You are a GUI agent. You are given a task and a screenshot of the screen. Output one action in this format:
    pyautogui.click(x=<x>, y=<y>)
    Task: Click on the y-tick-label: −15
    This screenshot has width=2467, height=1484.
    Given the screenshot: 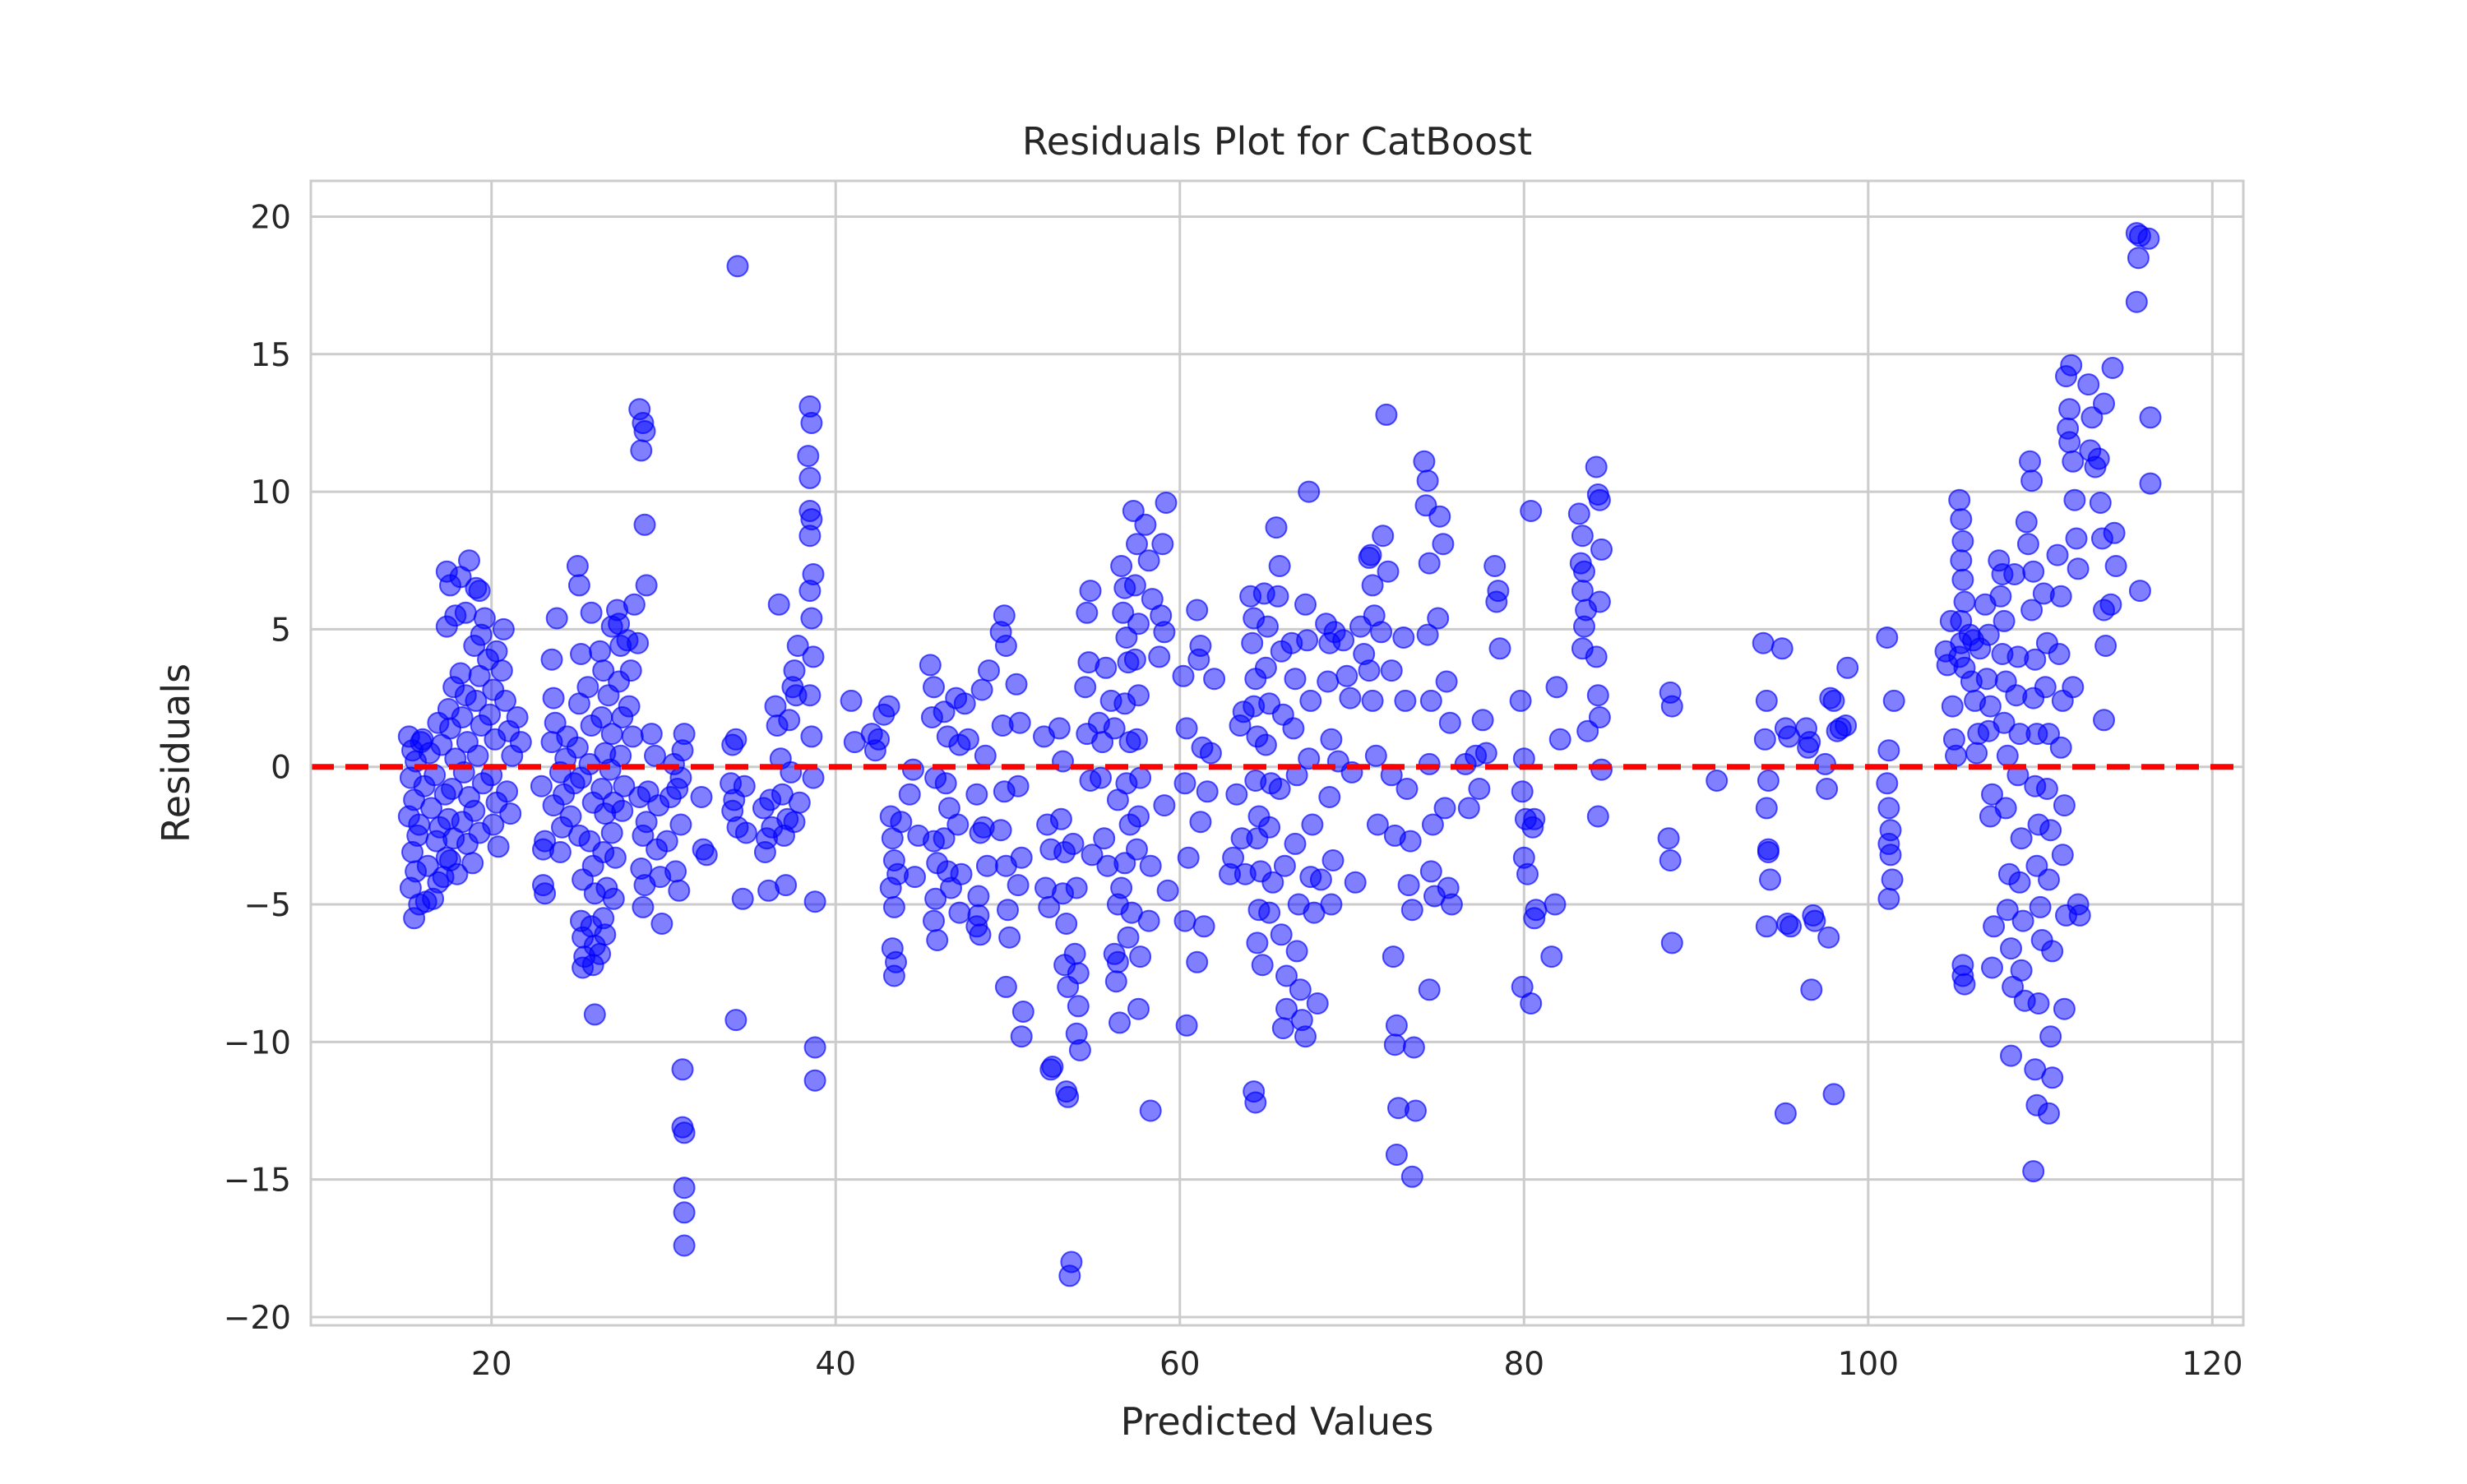 What is the action you would take?
    pyautogui.click(x=258, y=1182)
    